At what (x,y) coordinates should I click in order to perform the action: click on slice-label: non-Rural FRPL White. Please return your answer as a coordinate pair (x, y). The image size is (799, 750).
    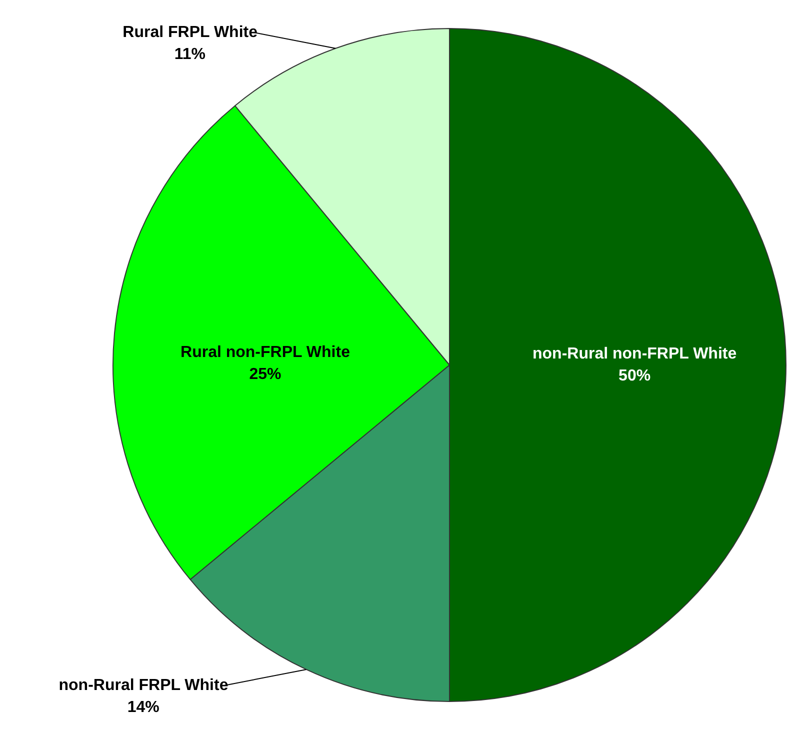
    Looking at the image, I should click on (143, 685).